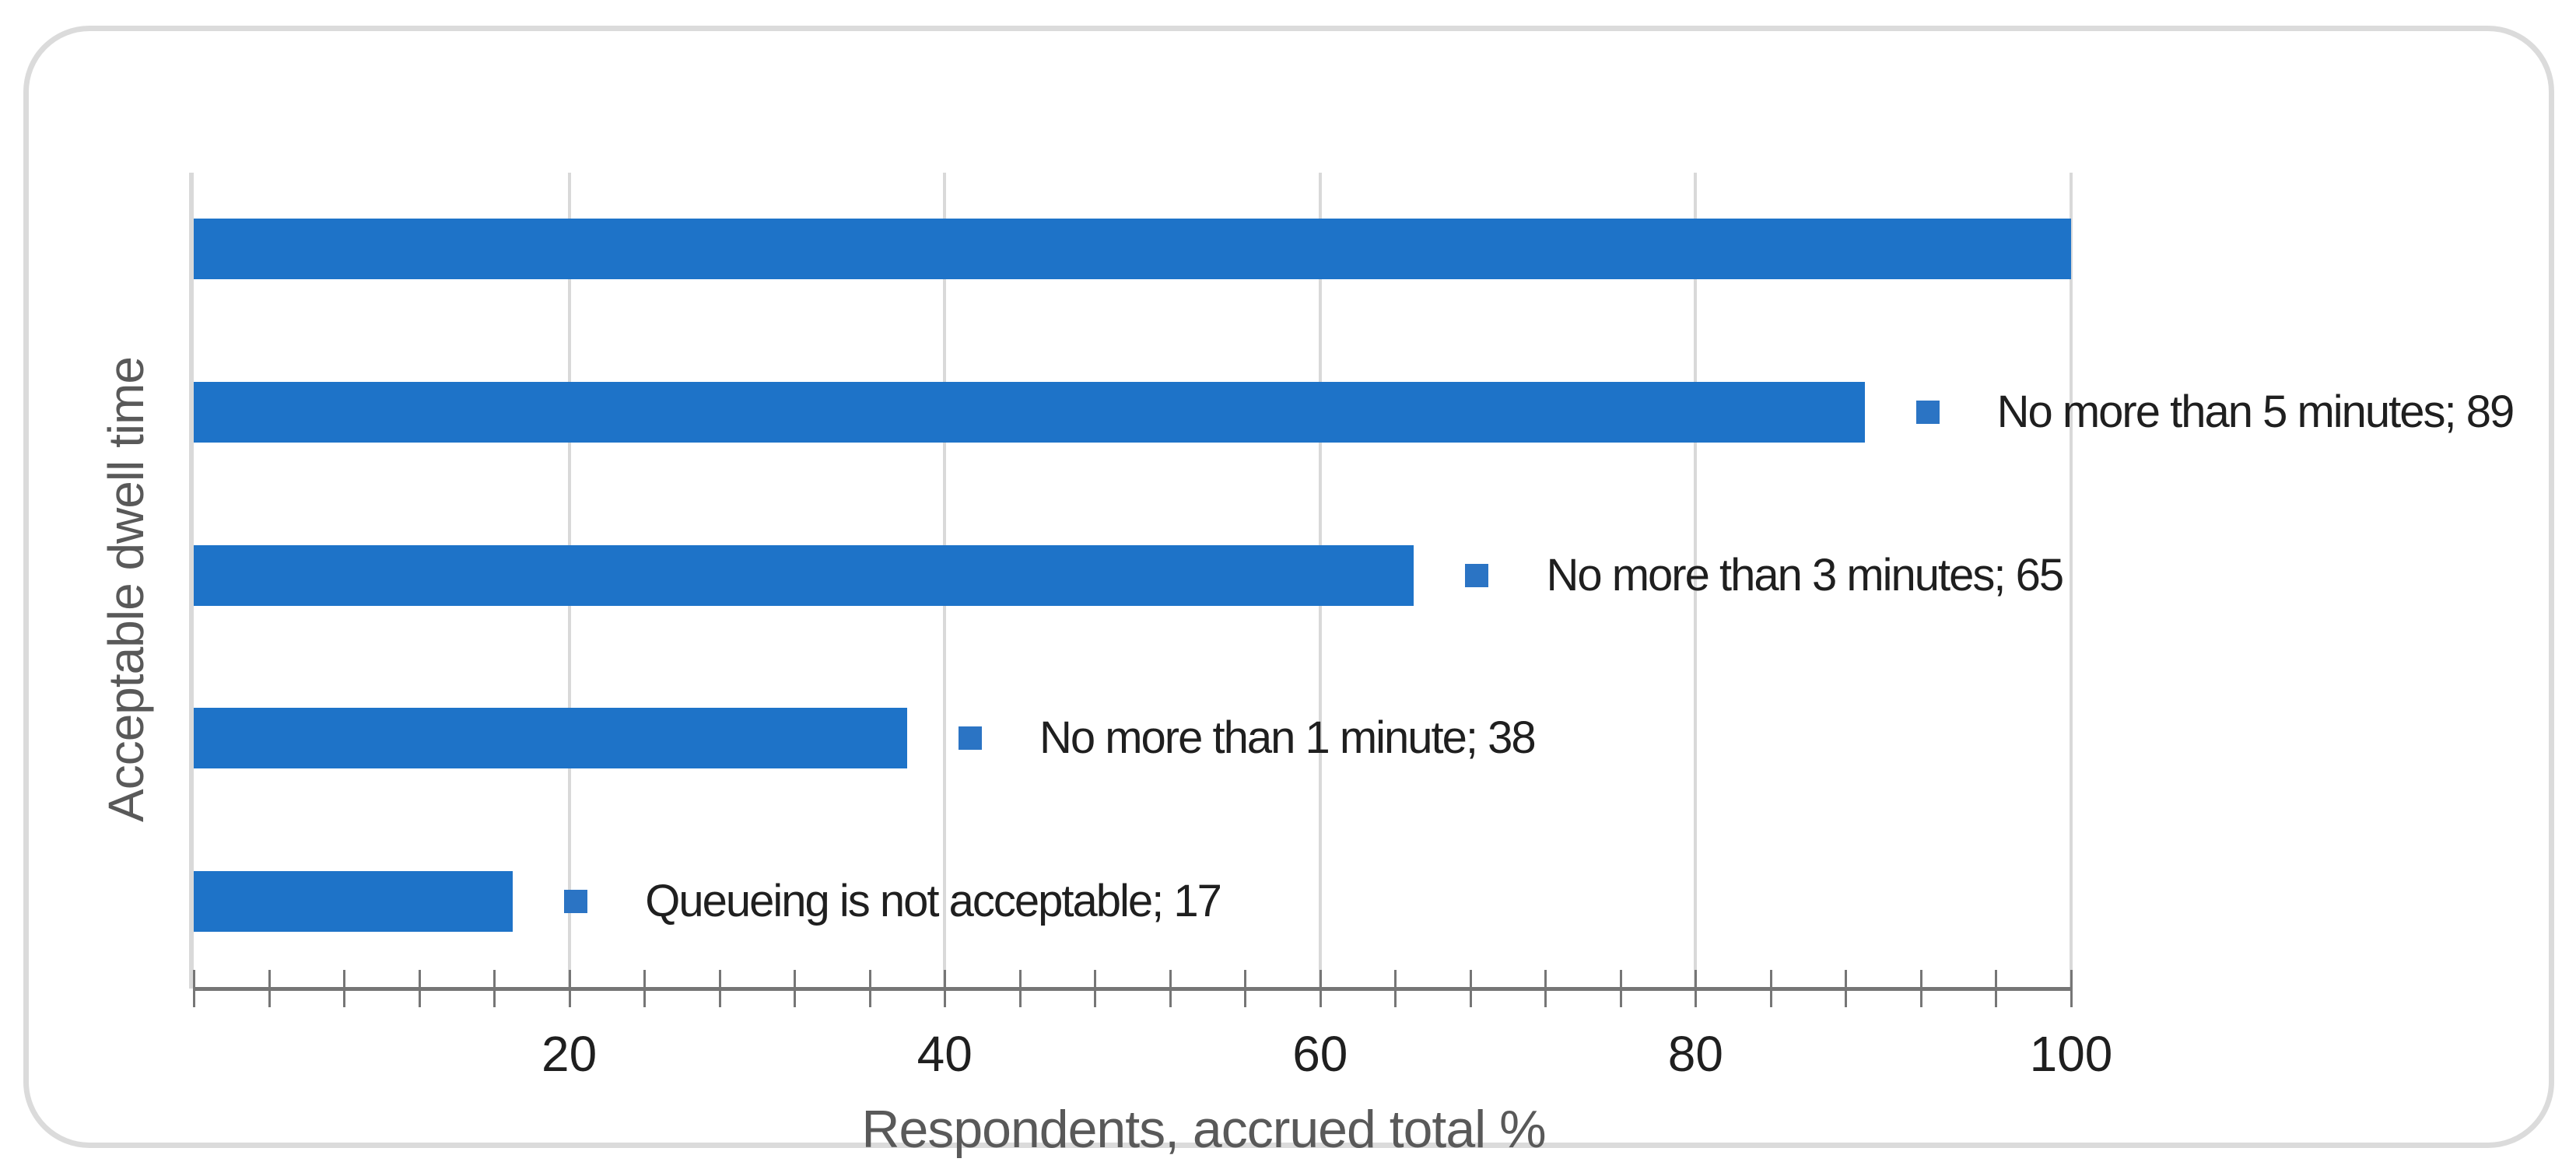 This screenshot has height=1169, width=2576. Describe the element at coordinates (1320, 1054) in the screenshot. I see `tick-label: 60` at that location.